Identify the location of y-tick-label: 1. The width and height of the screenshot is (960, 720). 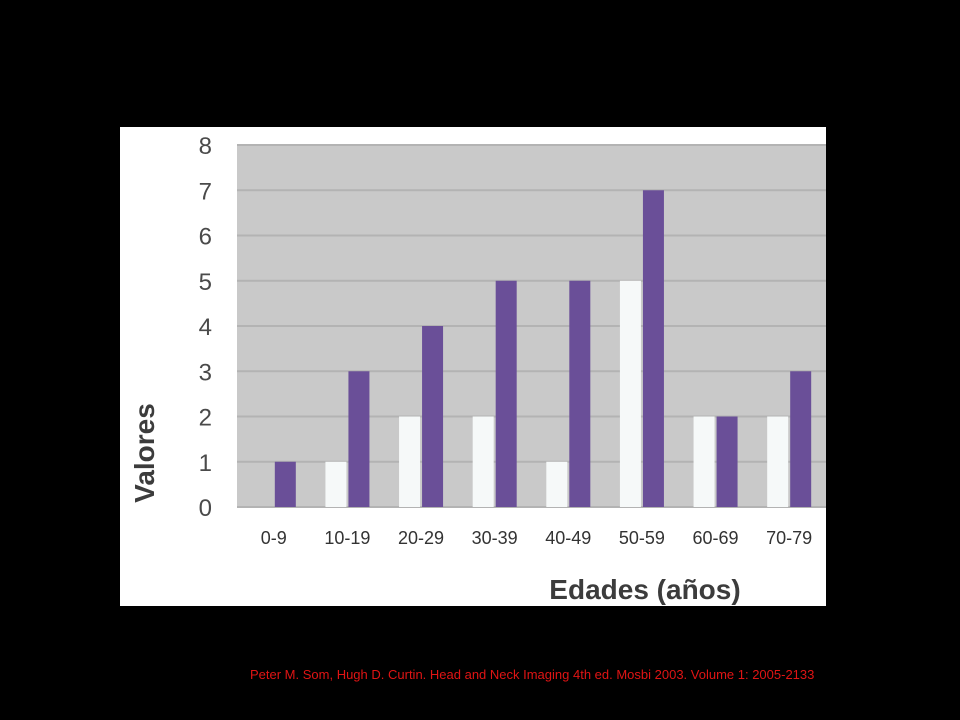
(205, 463).